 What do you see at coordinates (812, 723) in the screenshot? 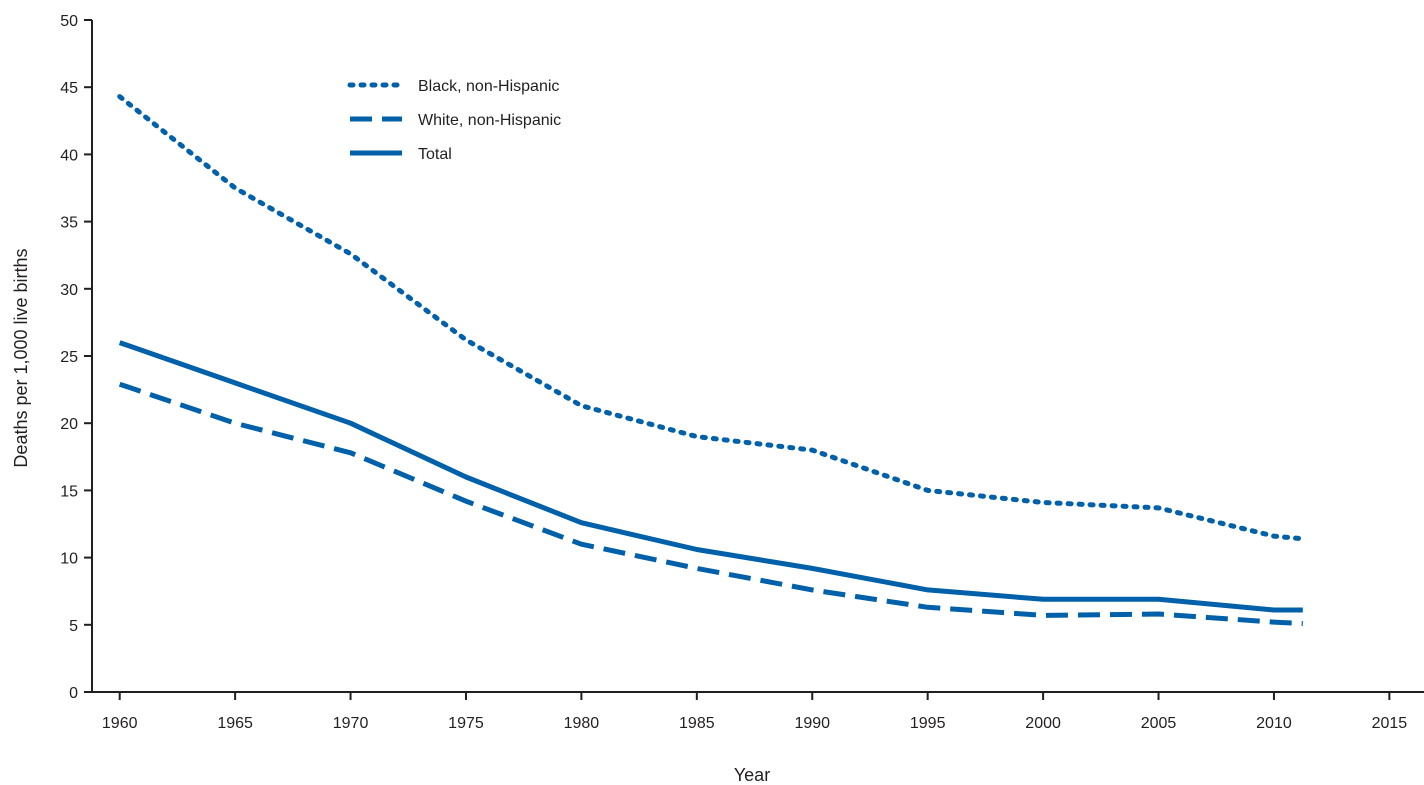
I see `x-tick-label: 1990` at bounding box center [812, 723].